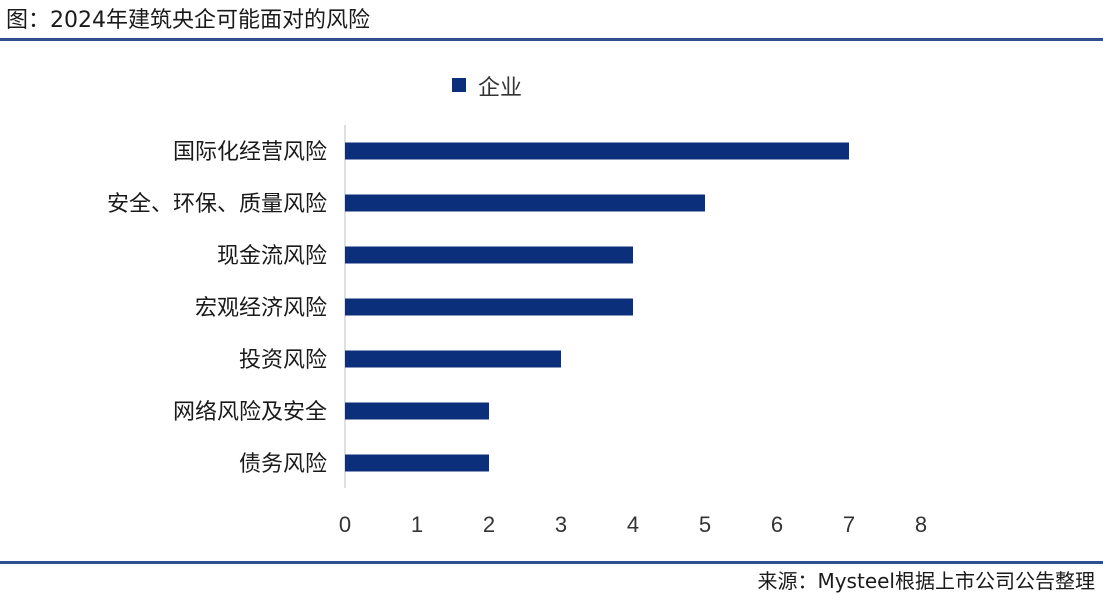 The height and width of the screenshot is (604, 1103). Describe the element at coordinates (849, 524) in the screenshot. I see `x-tick-label: 7` at that location.